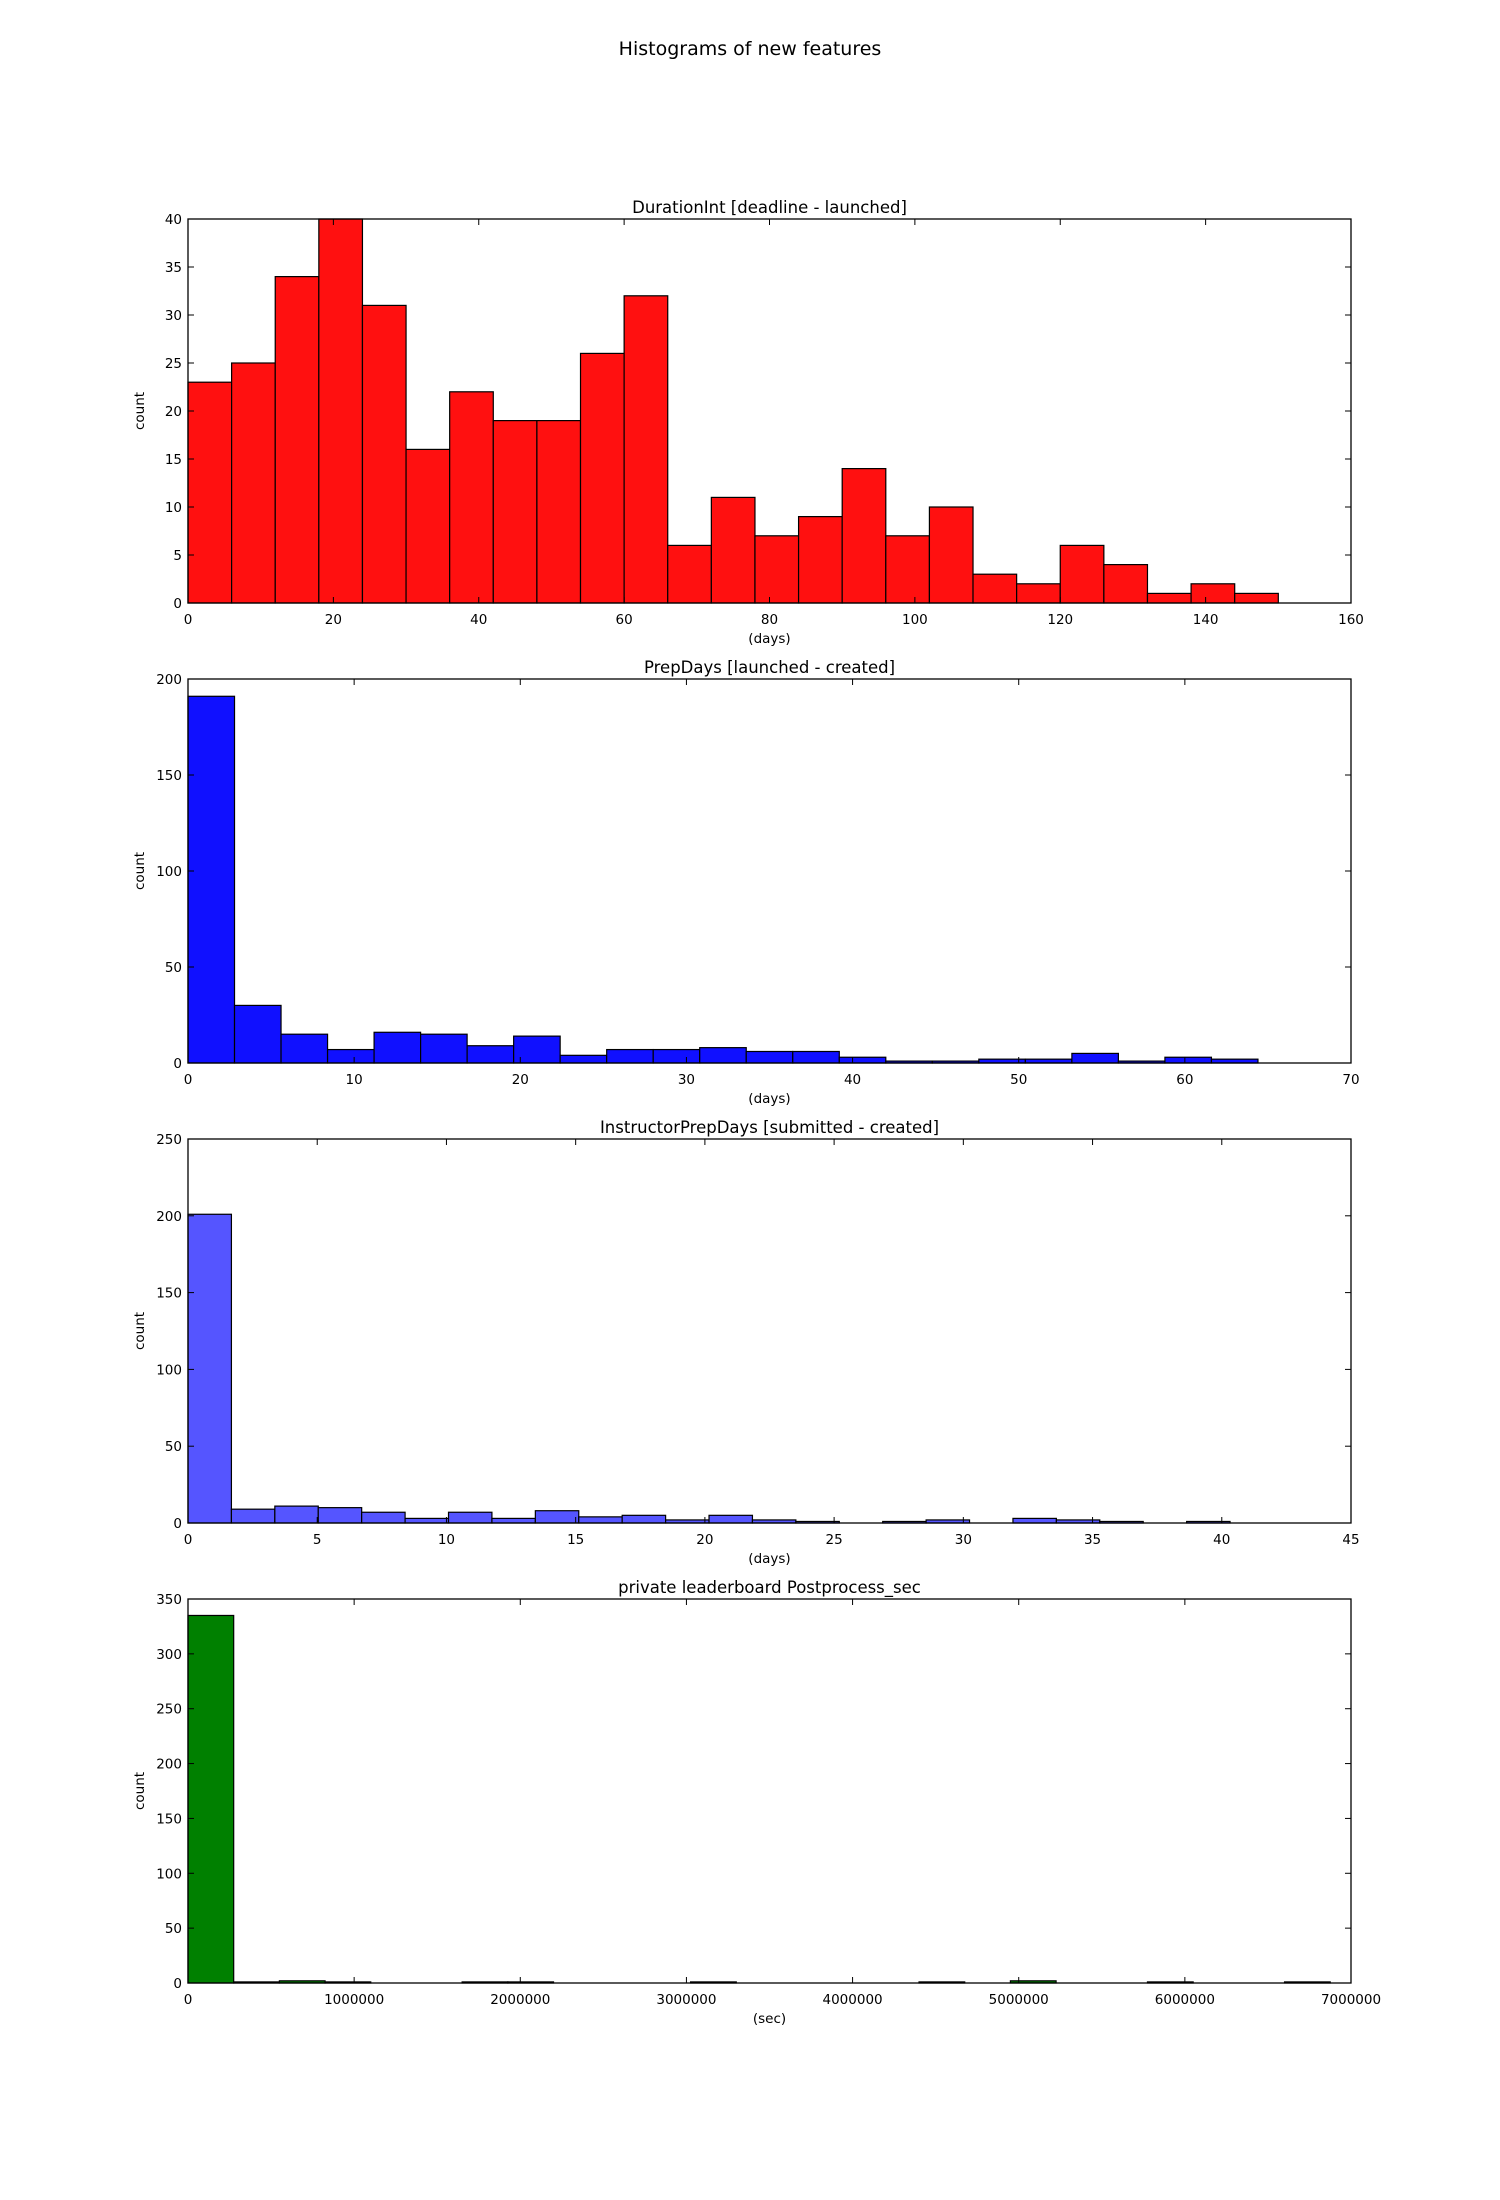  I want to click on figure-title: Histograms of new features, so click(750, 49).